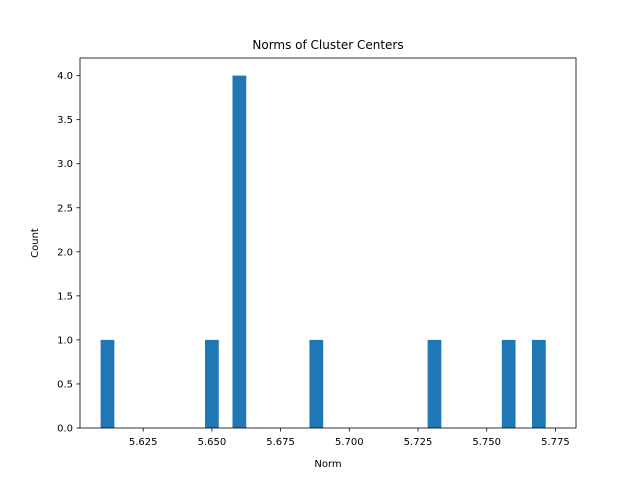 Image resolution: width=640 pixels, height=480 pixels. What do you see at coordinates (143, 442) in the screenshot?
I see `x-tick-label-1: 5.625` at bounding box center [143, 442].